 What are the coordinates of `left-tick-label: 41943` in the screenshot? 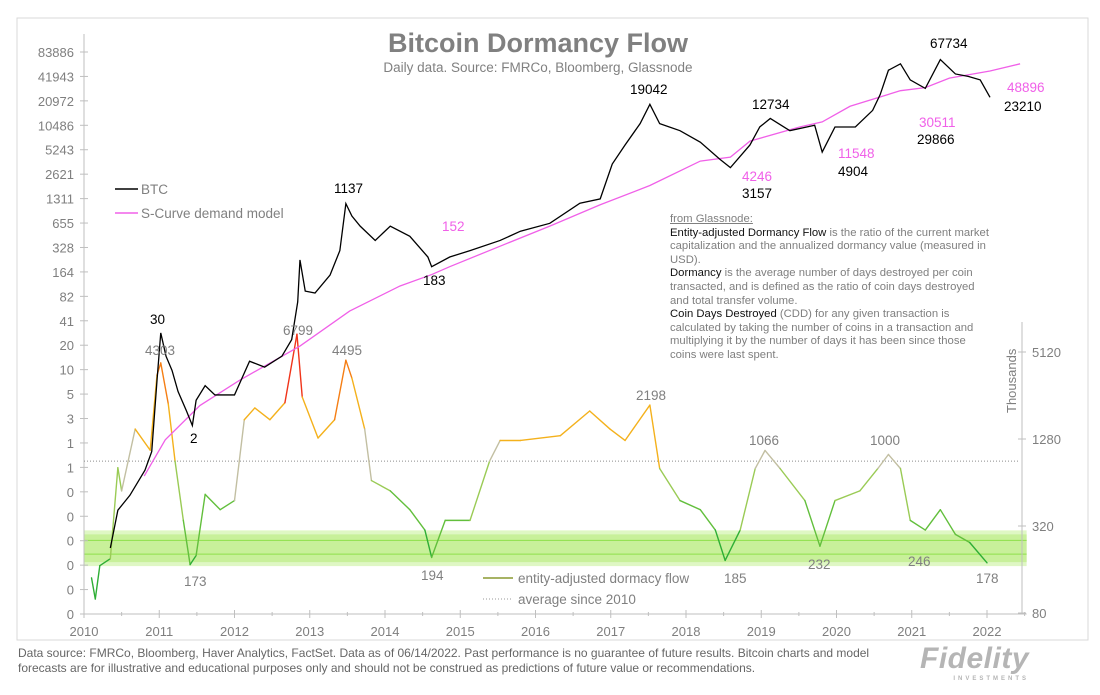 It's located at (56, 76).